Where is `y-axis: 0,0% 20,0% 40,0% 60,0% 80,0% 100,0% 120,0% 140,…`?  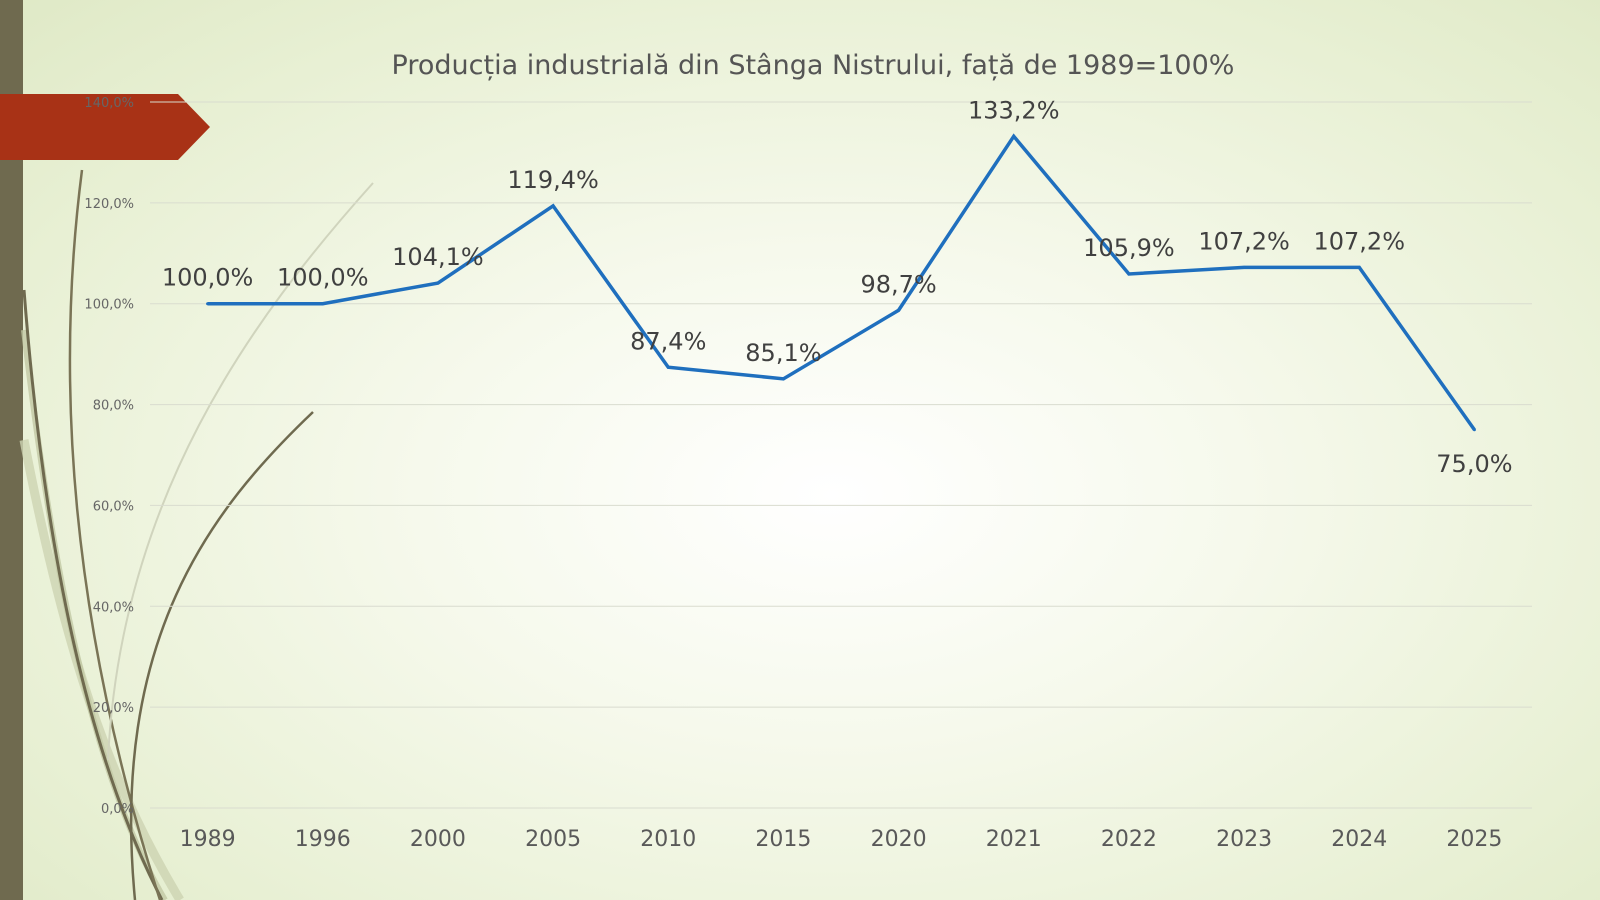
y-axis: 0,0% 20,0% 40,0% 60,0% 80,0% 100,0% 120,0% 140,… is located at coordinates (109, 456).